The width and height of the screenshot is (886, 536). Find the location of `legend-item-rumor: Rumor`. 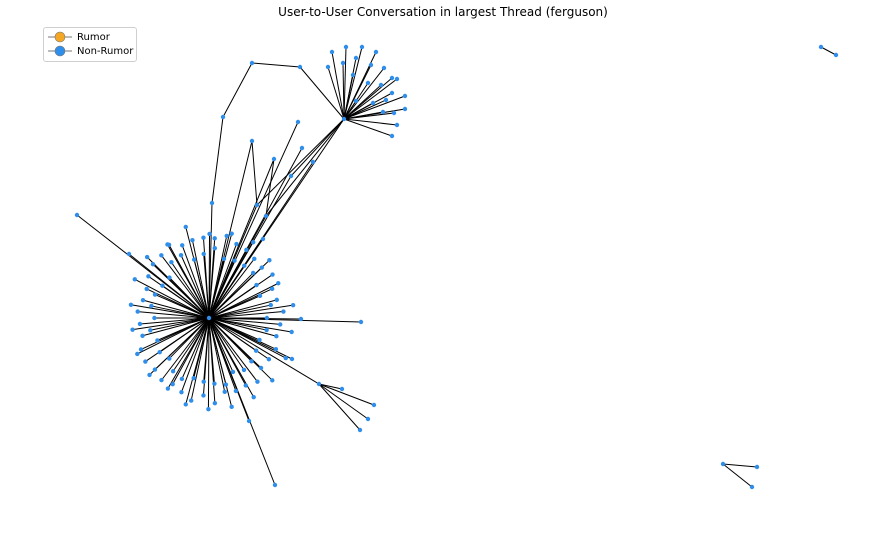

legend-item-rumor: Rumor is located at coordinates (79, 37).